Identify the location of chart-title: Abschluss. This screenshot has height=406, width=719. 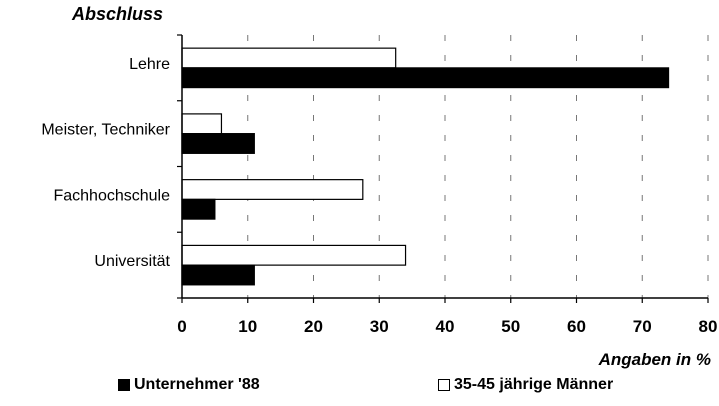
(118, 14).